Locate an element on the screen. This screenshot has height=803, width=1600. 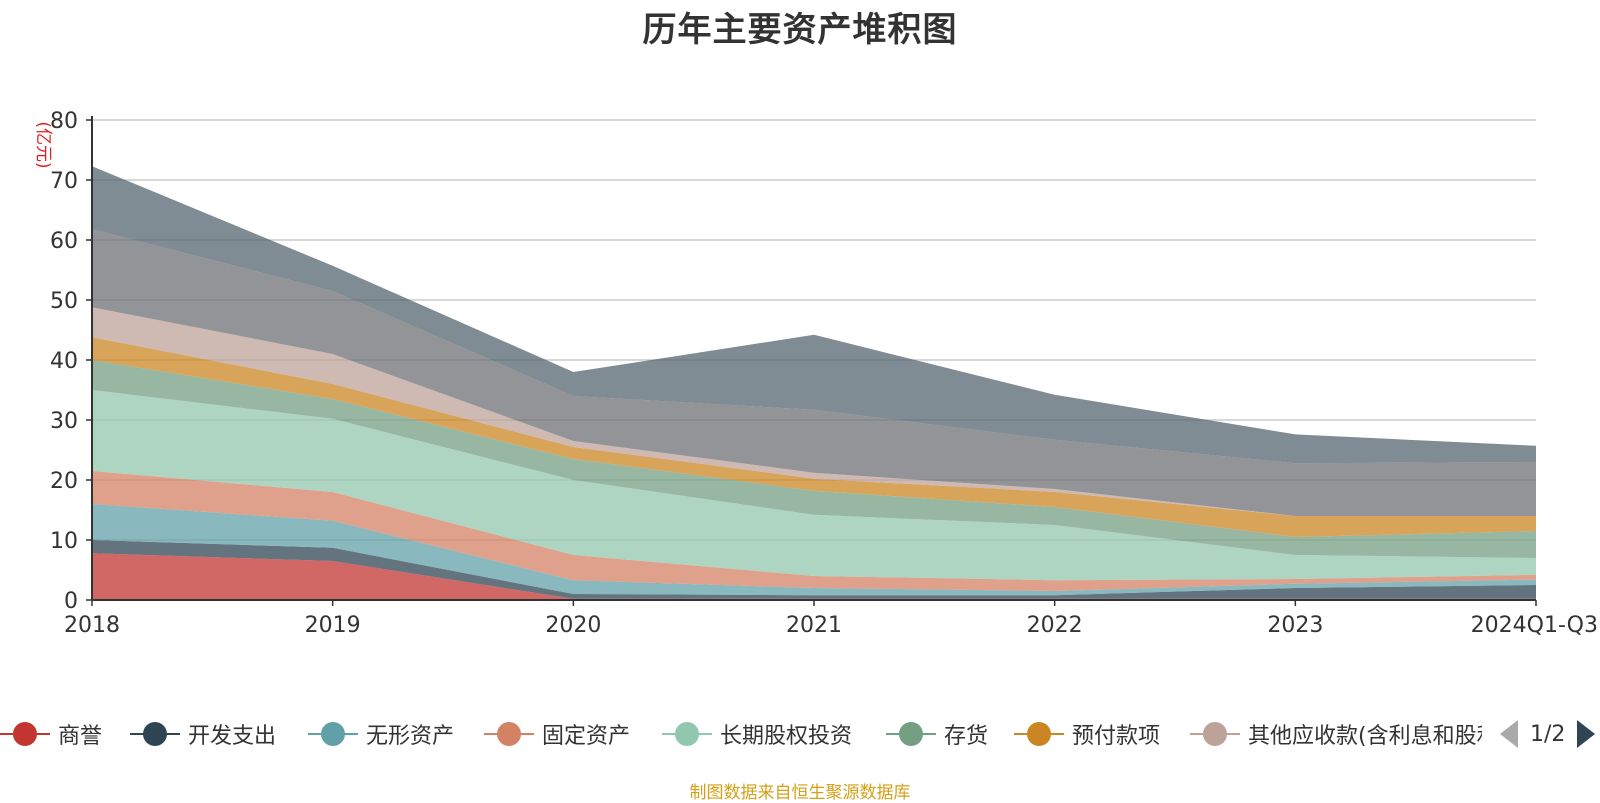
legend-next-icon is located at coordinates (1586, 734).